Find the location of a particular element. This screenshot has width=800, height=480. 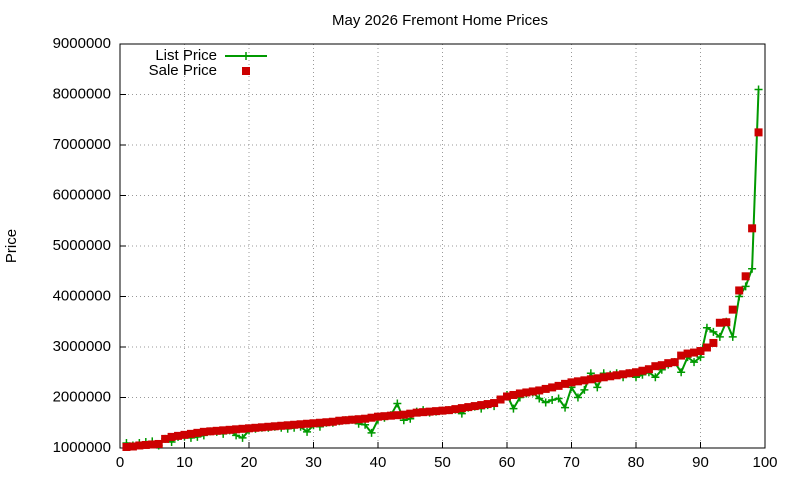

y-tick-label: 6000000 is located at coordinates (82, 194).